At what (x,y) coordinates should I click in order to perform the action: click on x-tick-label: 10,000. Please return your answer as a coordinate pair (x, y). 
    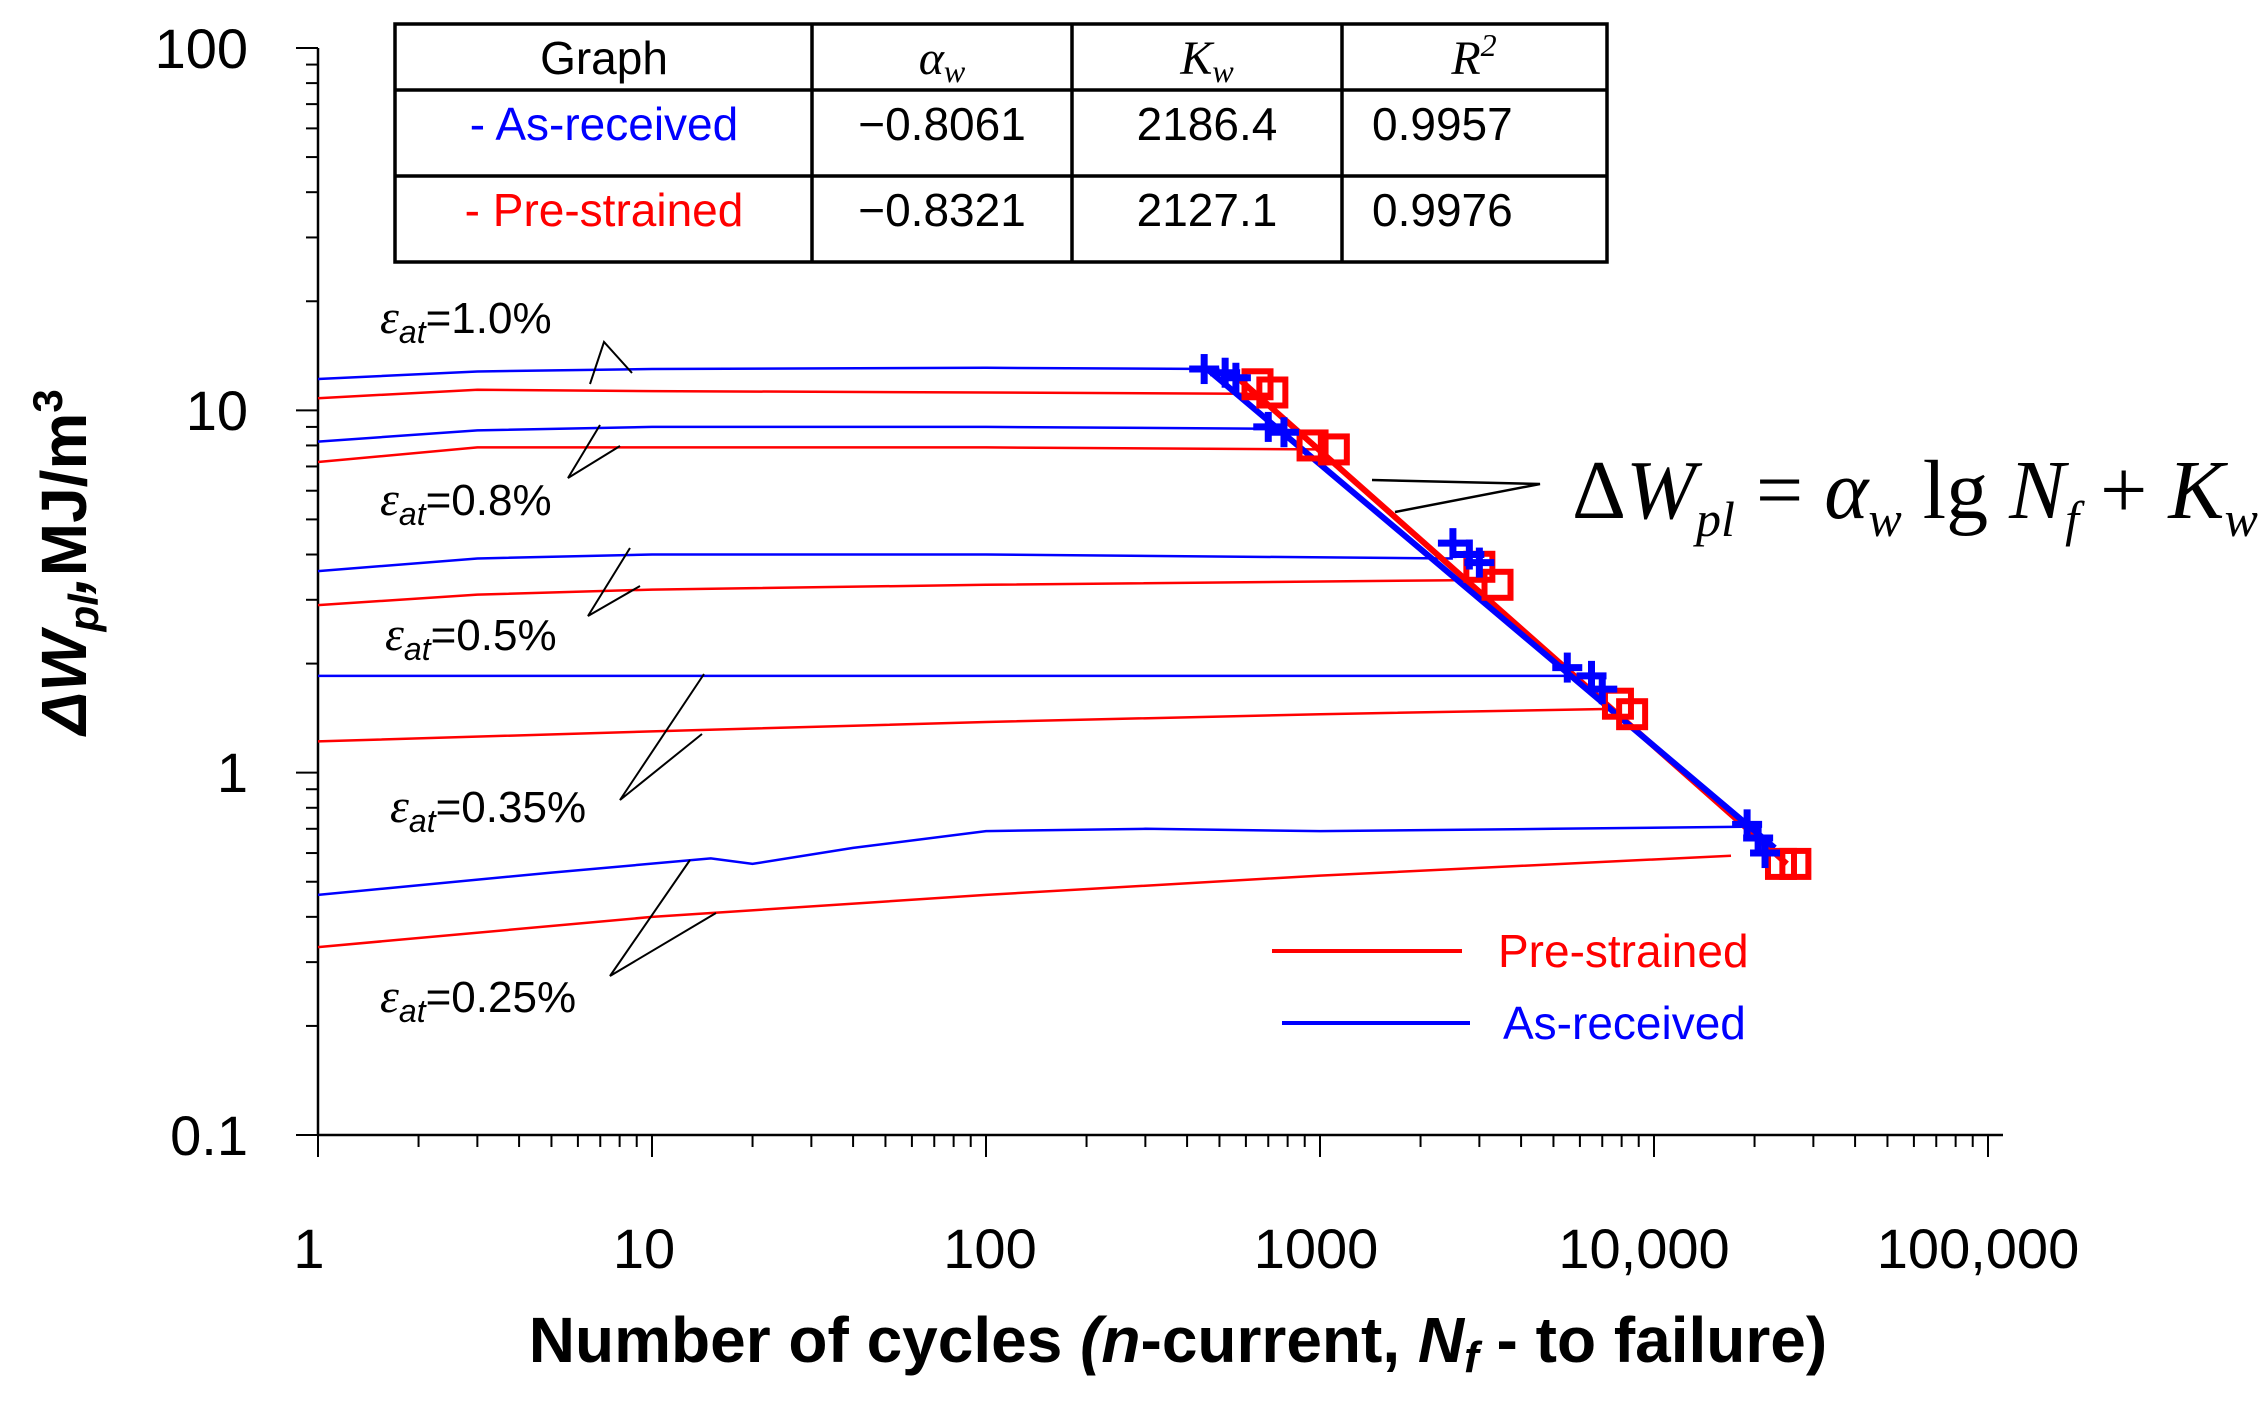
    Looking at the image, I should click on (1643, 1248).